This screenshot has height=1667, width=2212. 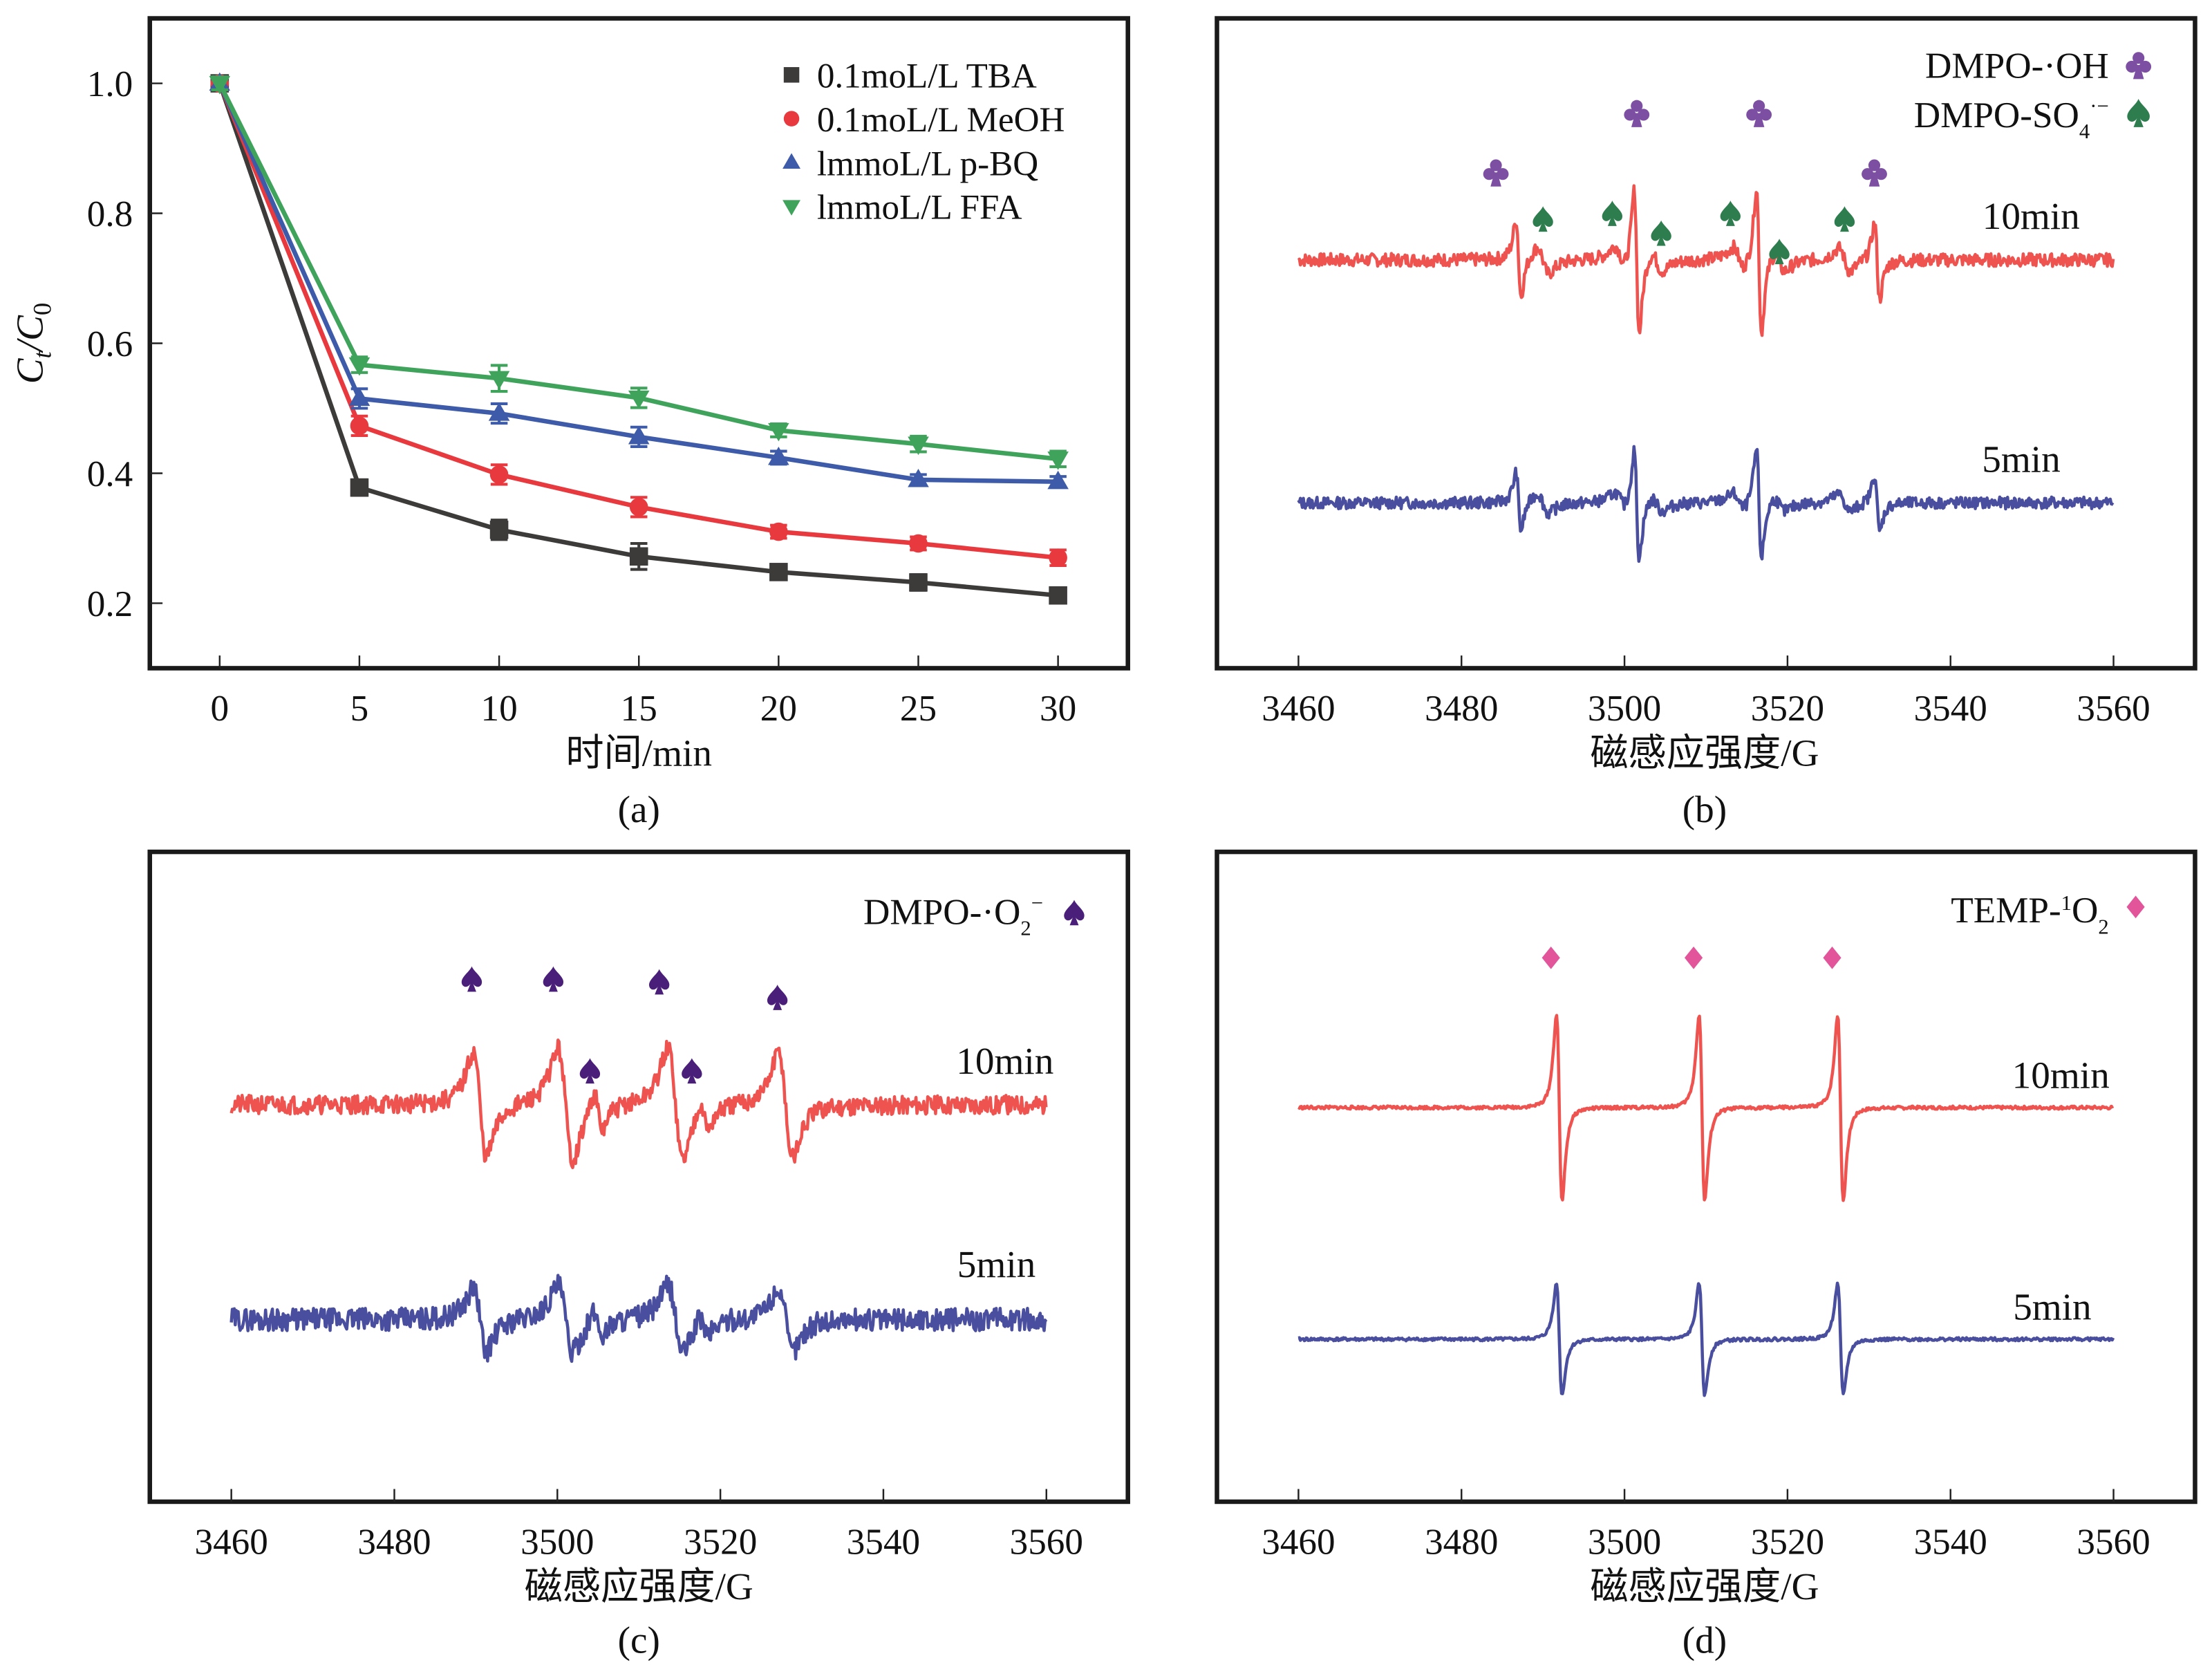 I want to click on y-tick-label-a: 1.0, so click(x=110, y=84).